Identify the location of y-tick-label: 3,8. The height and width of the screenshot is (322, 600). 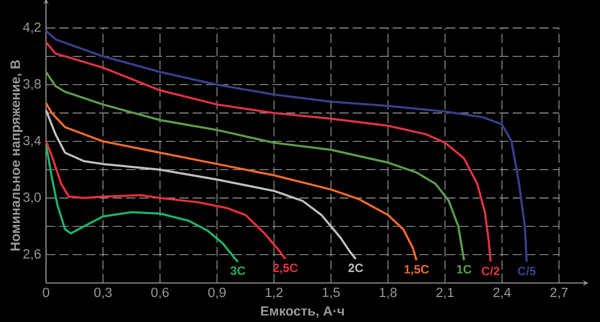
(32, 84).